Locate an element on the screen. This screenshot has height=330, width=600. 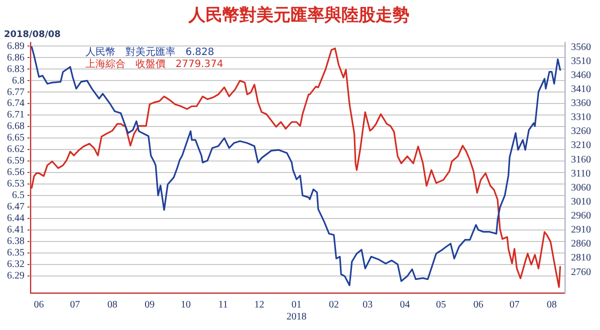
y2-tick-label: 3110 is located at coordinates (581, 174).